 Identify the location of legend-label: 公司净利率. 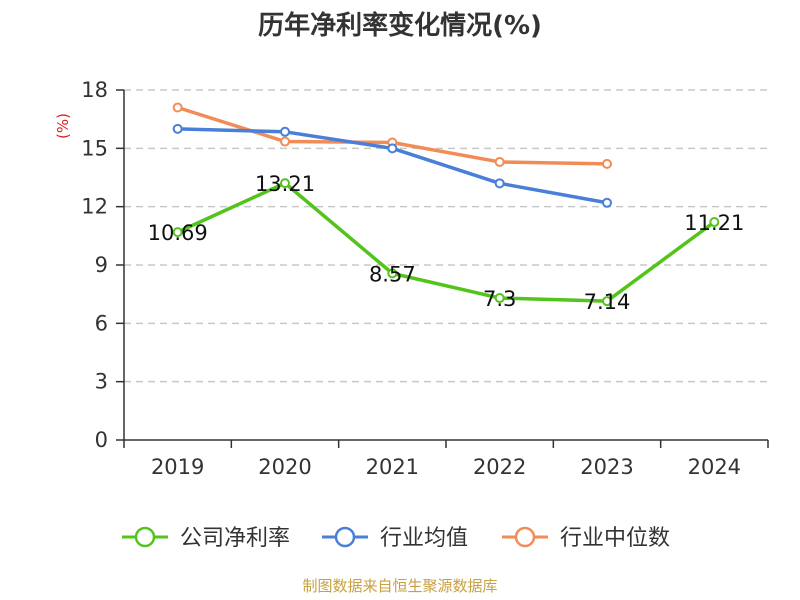
(235, 538).